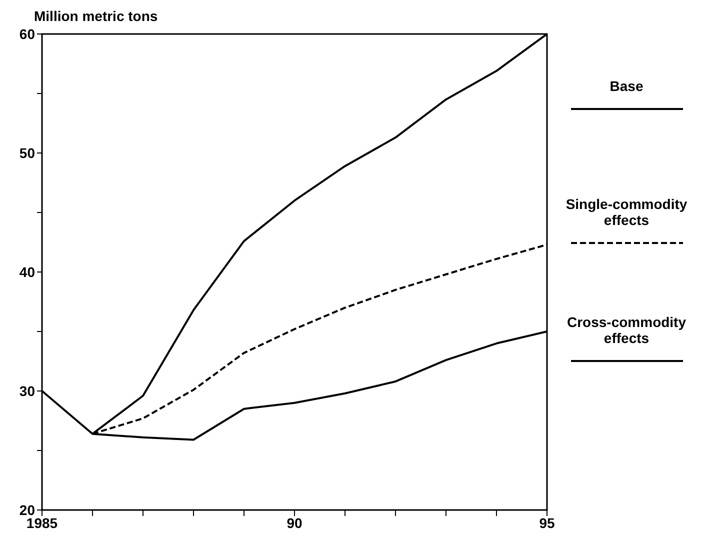  Describe the element at coordinates (96, 16) in the screenshot. I see `y-axis-title: Million metric tons` at that location.